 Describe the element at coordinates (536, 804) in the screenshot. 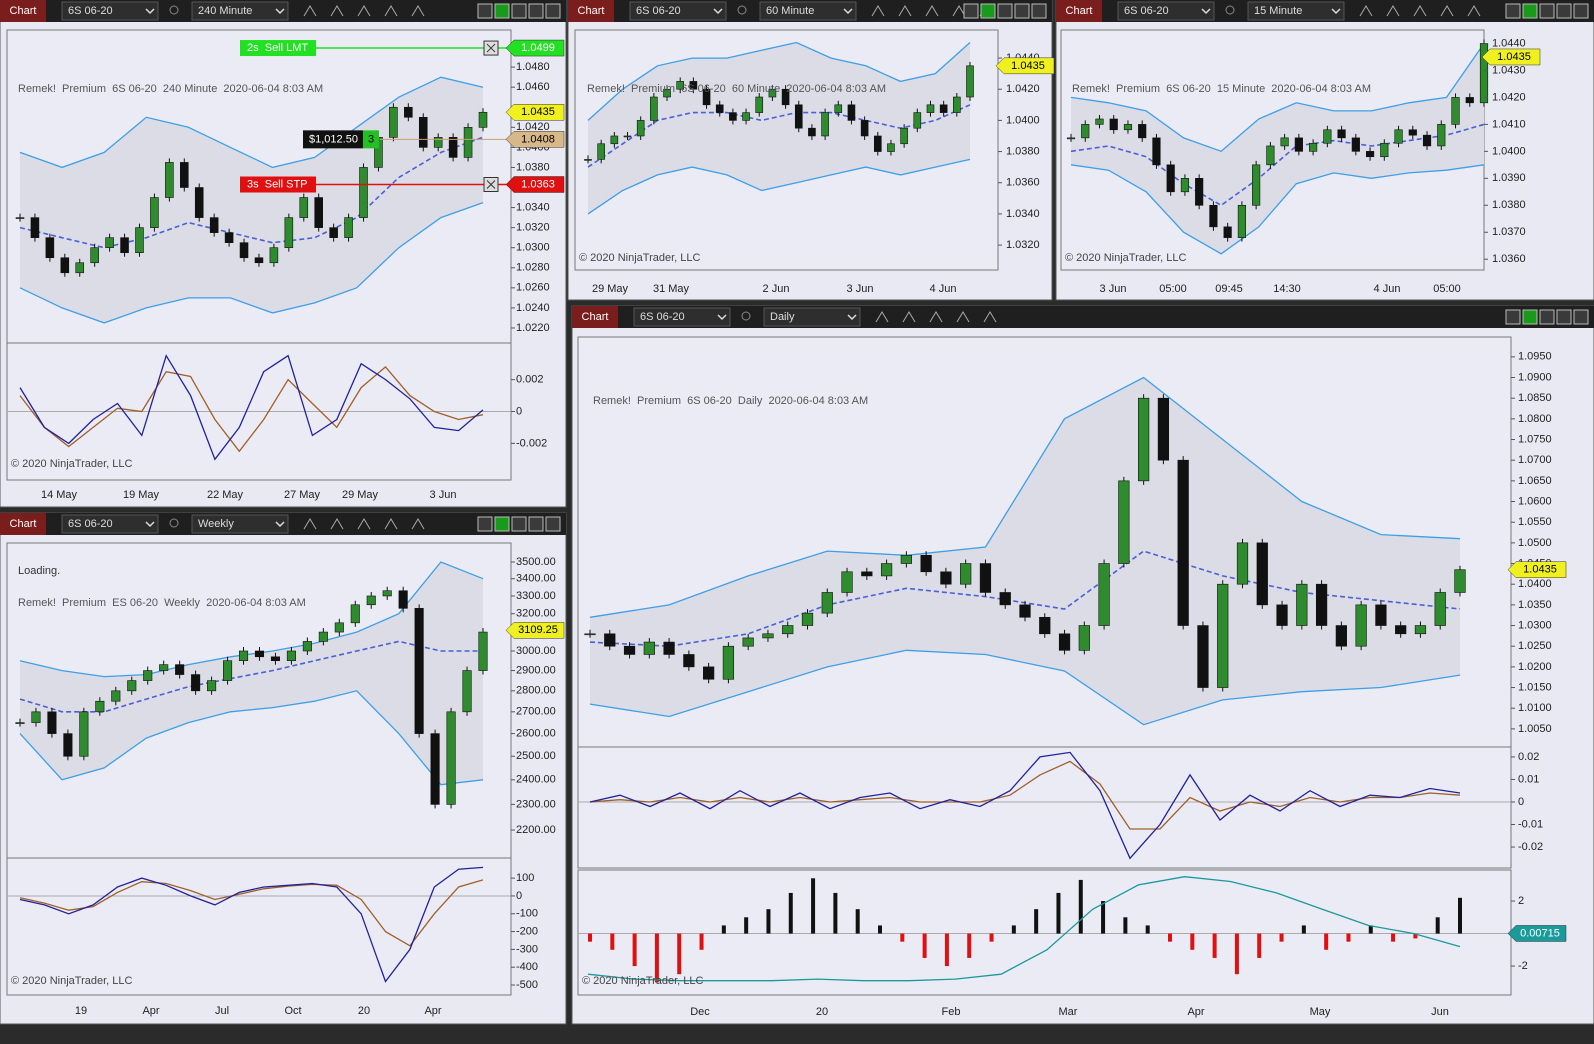

I see `y-tick-label: 2300.00` at that location.